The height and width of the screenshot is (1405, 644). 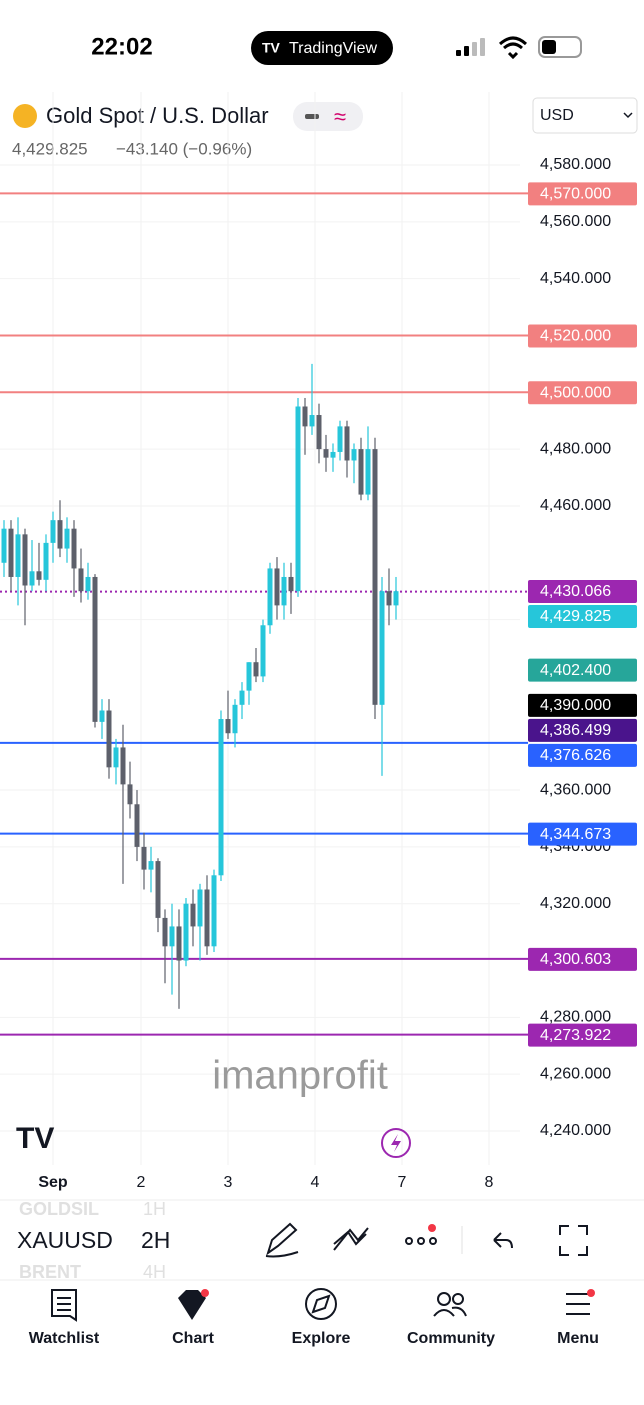 What do you see at coordinates (575, 393) in the screenshot?
I see `price-label-text: 4,500.000` at bounding box center [575, 393].